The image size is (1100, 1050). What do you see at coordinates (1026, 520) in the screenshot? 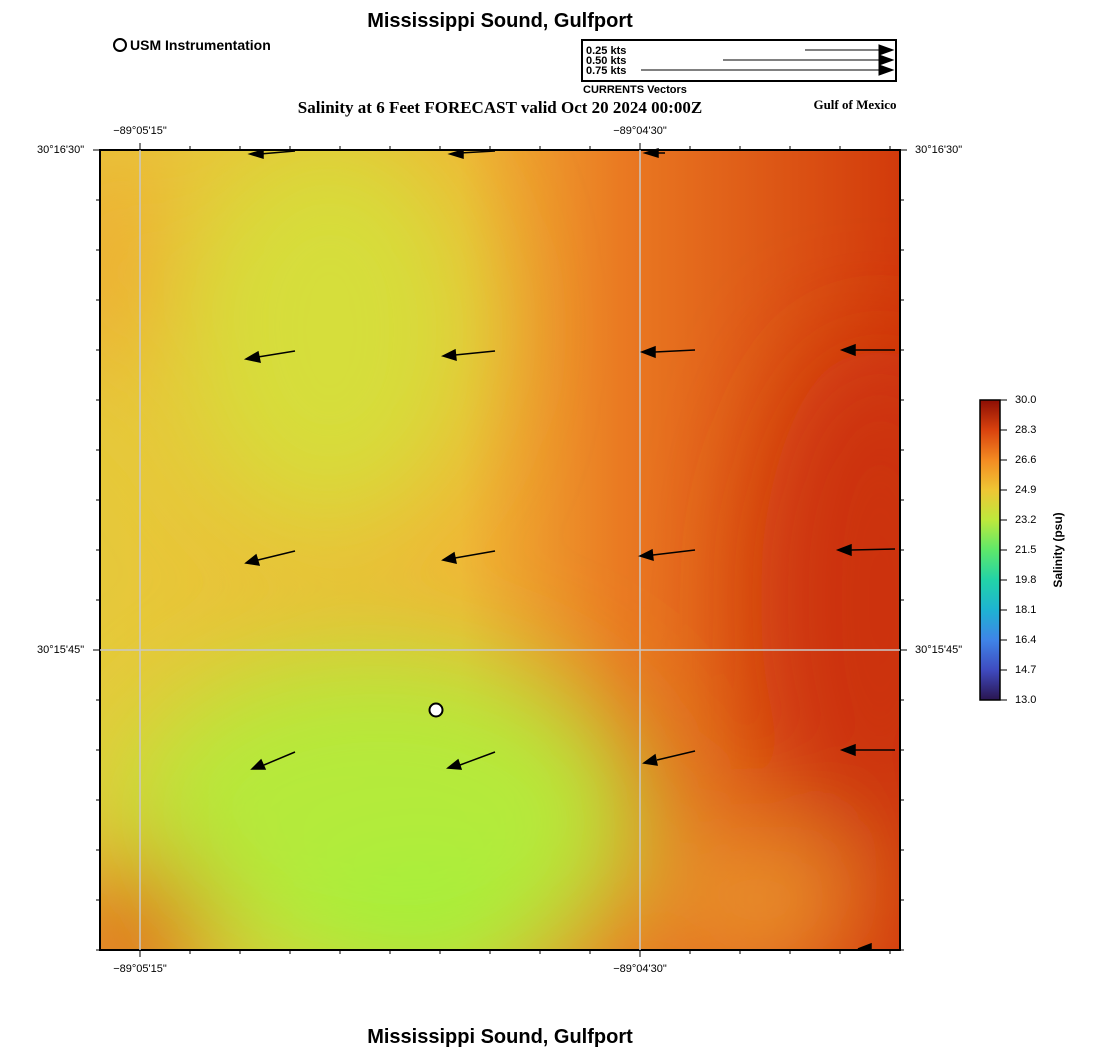
I see `colorbar-tick-label: 23.2` at bounding box center [1026, 520].